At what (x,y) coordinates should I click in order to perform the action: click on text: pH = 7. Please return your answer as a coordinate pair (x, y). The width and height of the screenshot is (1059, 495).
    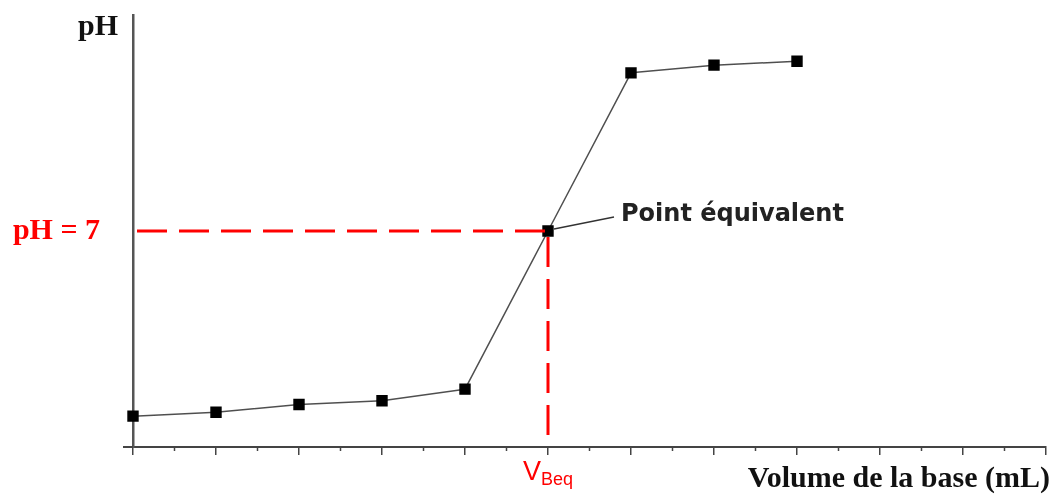
    Looking at the image, I should click on (56, 228).